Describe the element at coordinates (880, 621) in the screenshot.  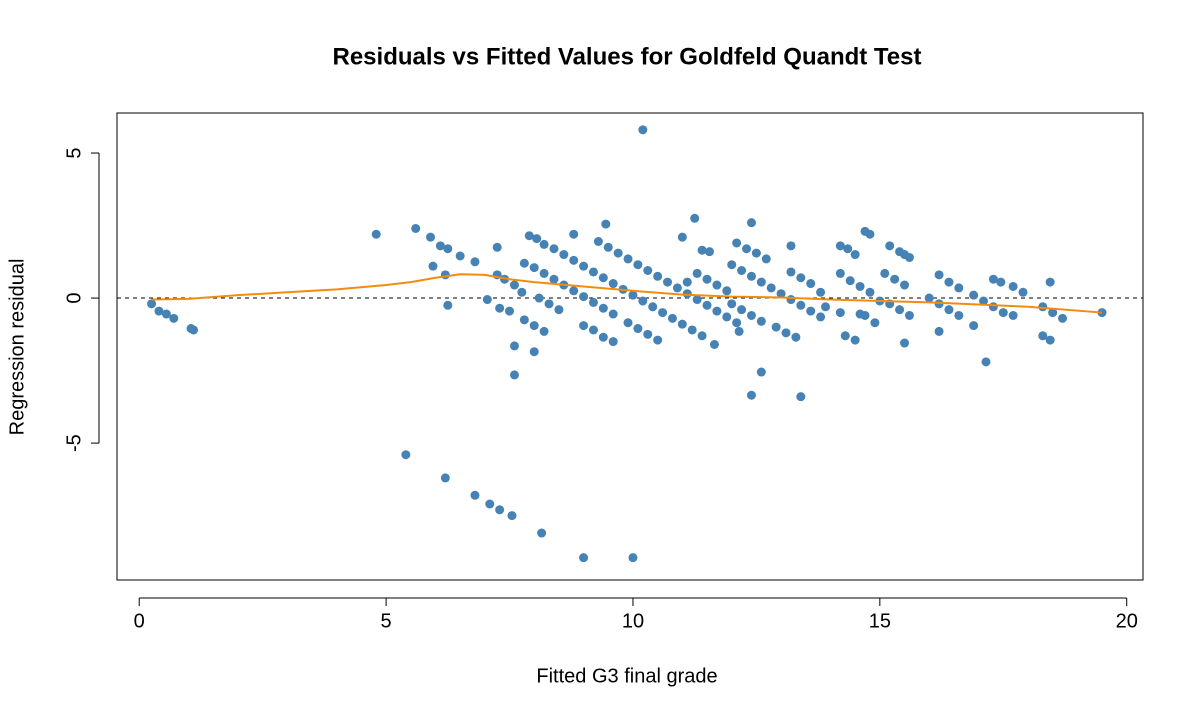
I see `x-tick-label: 15` at that location.